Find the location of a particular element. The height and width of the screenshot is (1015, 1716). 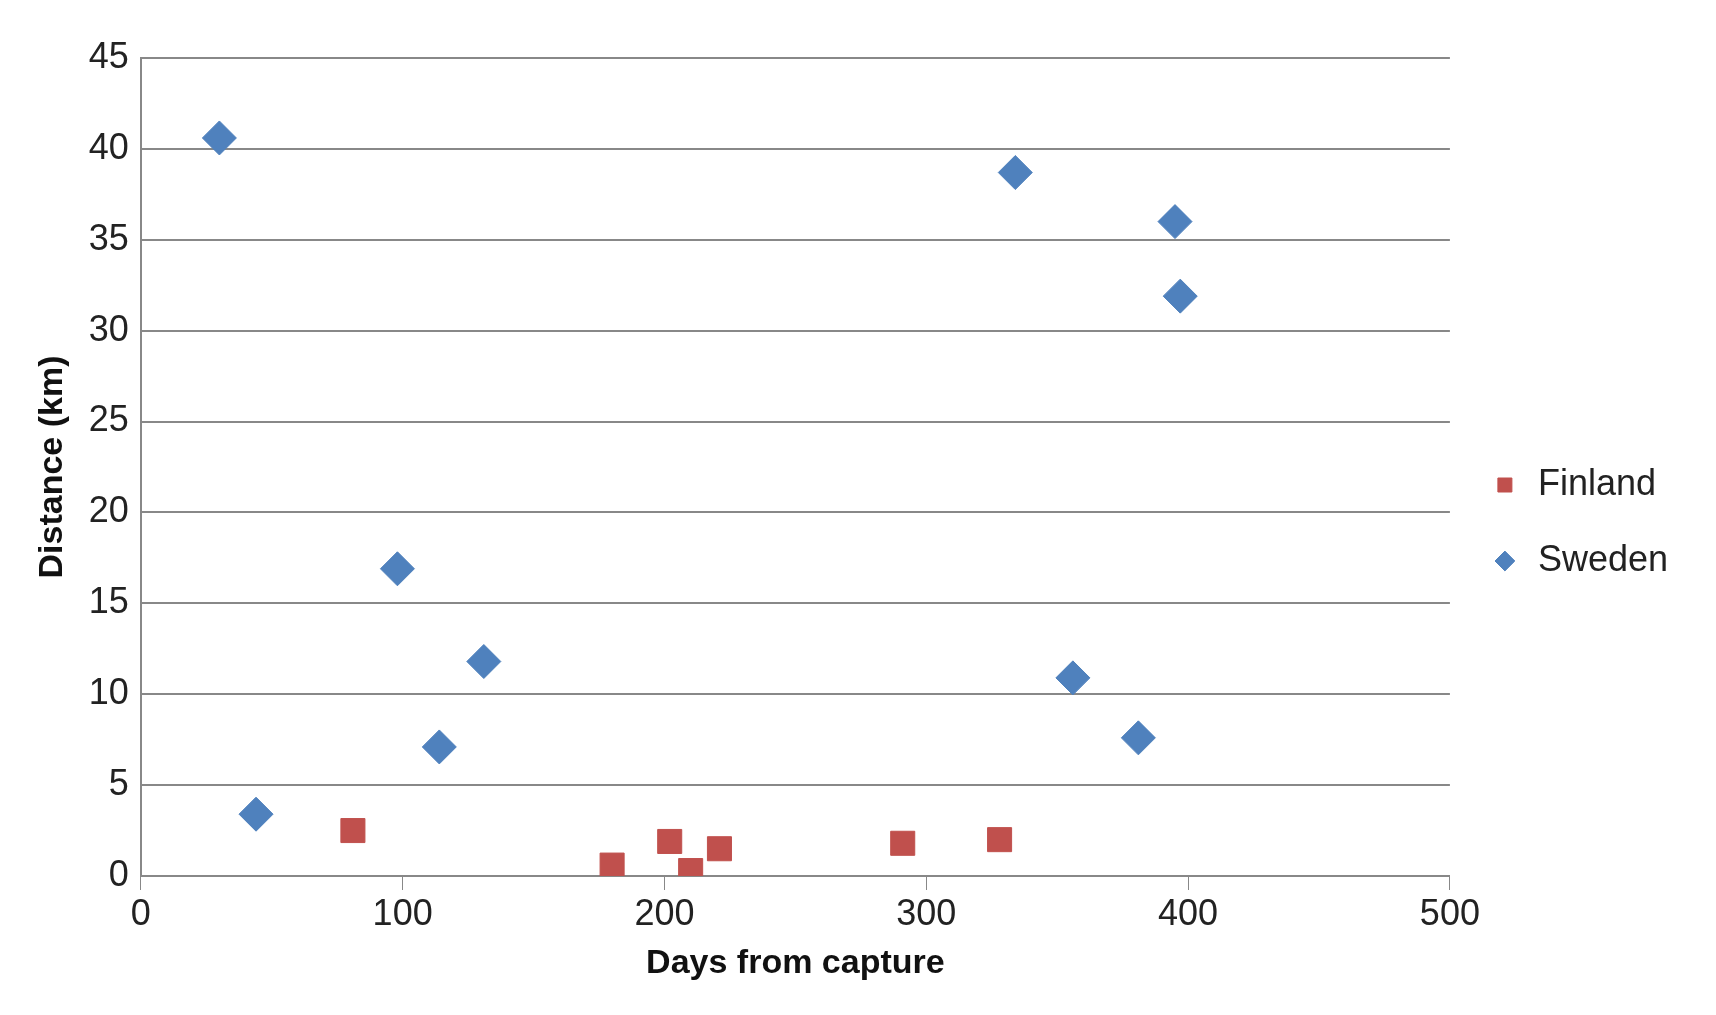

y-tick-label: 40 is located at coordinates (108, 146).